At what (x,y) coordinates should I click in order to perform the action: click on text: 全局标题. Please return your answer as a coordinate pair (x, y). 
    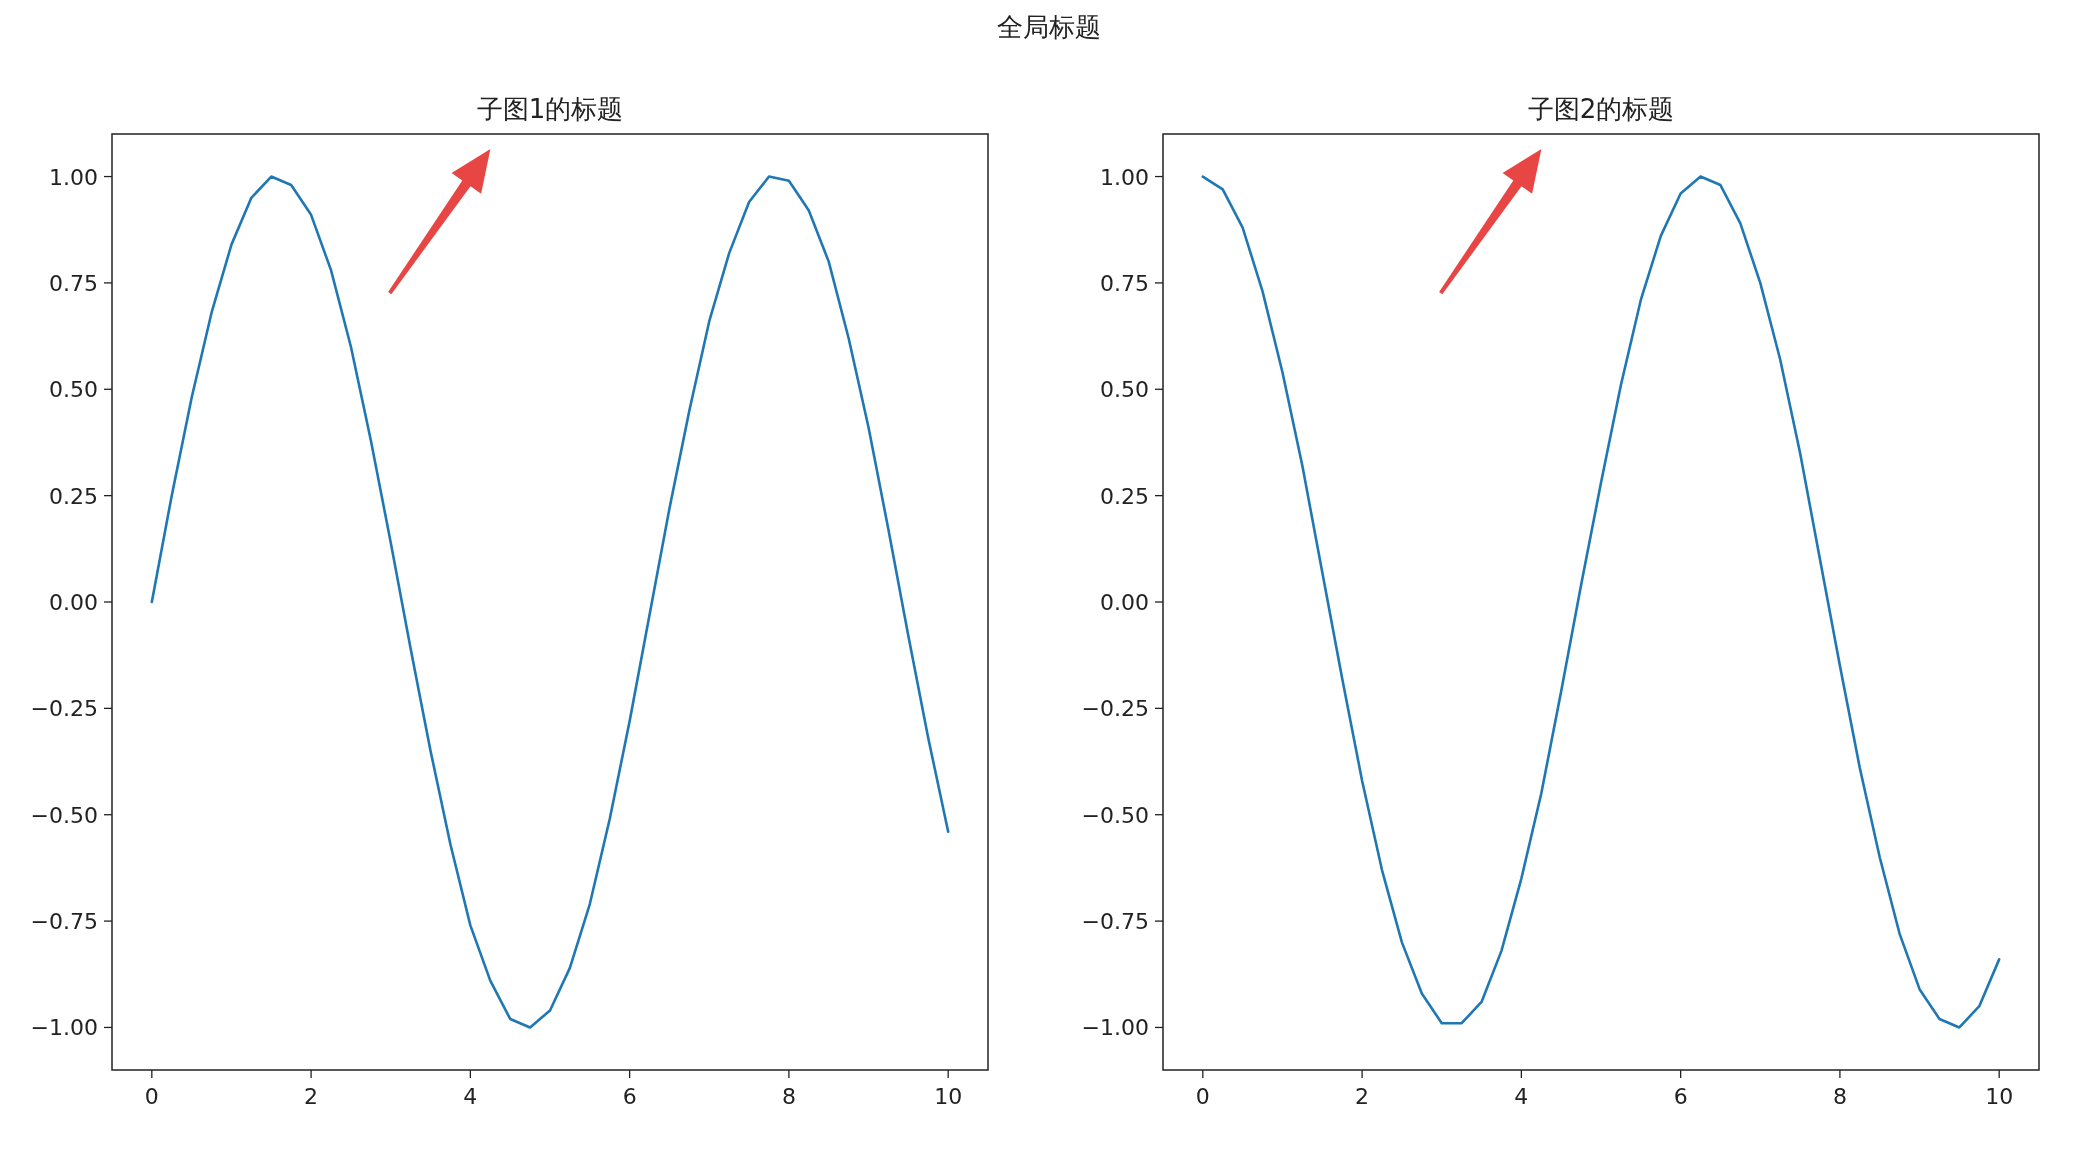
    Looking at the image, I should click on (1049, 27).